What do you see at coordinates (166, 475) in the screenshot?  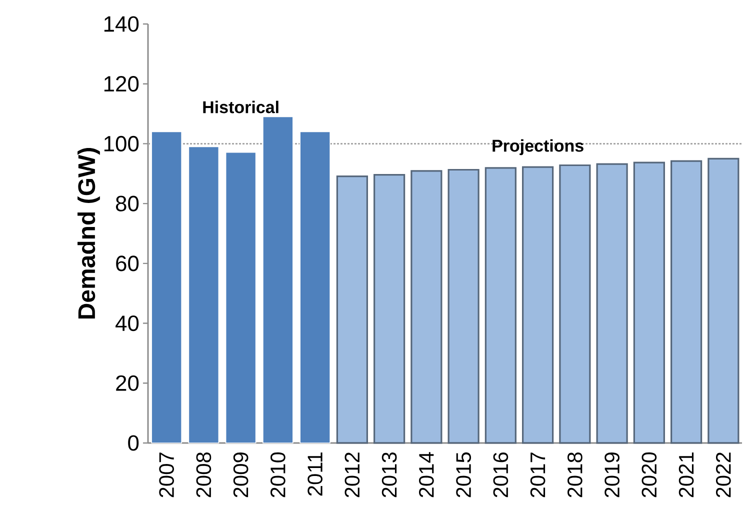 I see `x-tick-label: 2007` at bounding box center [166, 475].